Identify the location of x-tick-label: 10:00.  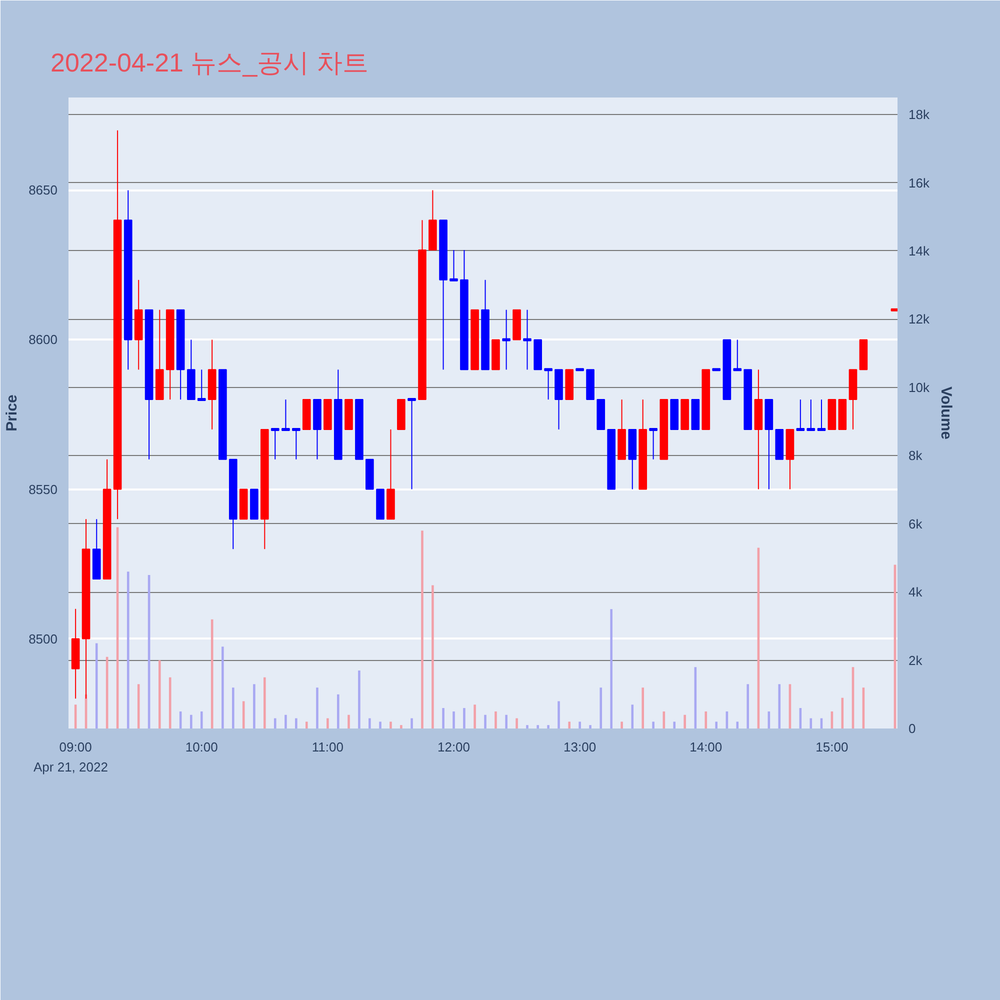
(201, 747).